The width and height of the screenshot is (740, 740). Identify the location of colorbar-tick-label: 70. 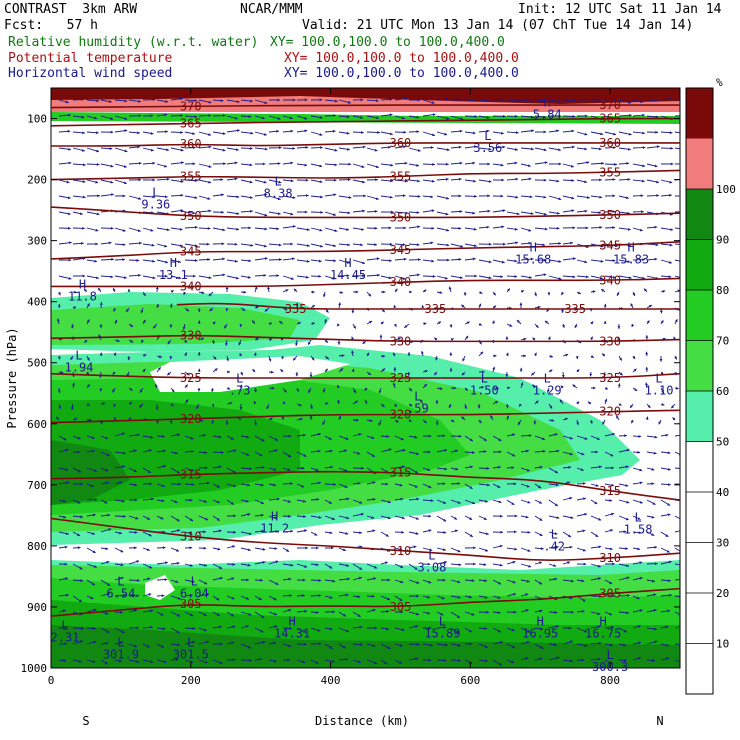
(722, 341).